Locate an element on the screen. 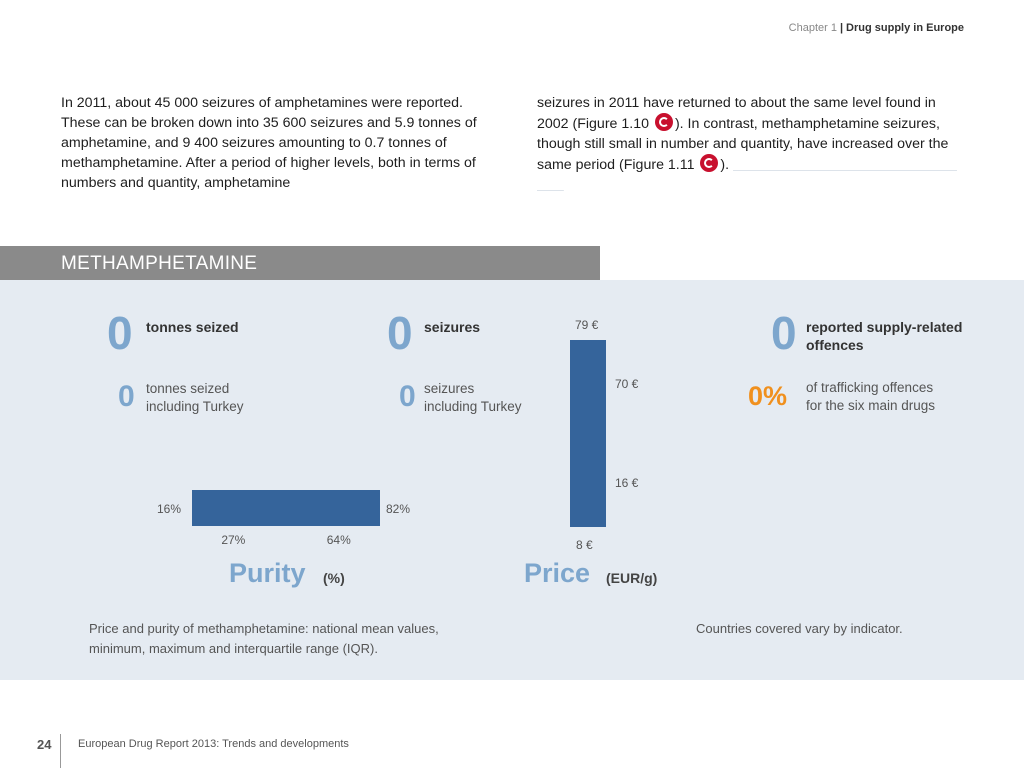 This screenshot has height=768, width=1024. figure-links: FIGURE 1.9 FIGURE 1.10 FIGURE 1.11 is located at coordinates (747, 175).